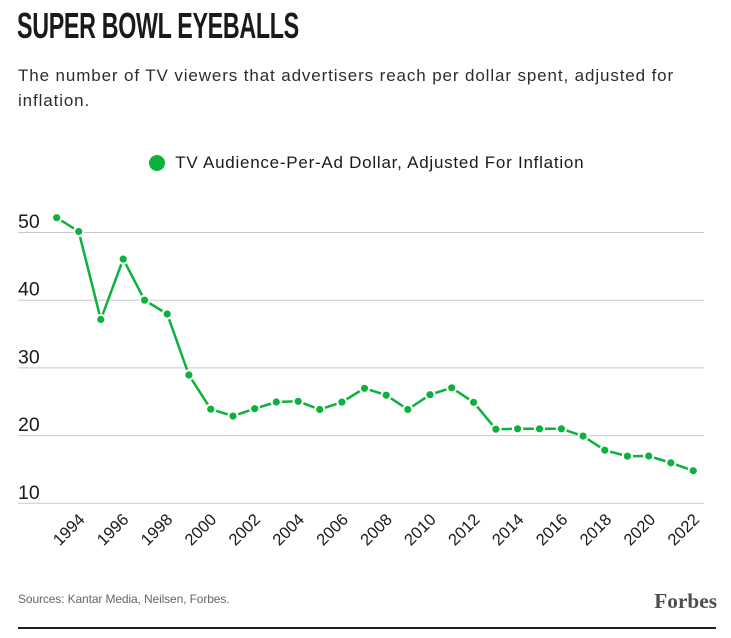 This screenshot has width=731, height=638. Describe the element at coordinates (596, 530) in the screenshot. I see `svg-text: 2018` at that location.